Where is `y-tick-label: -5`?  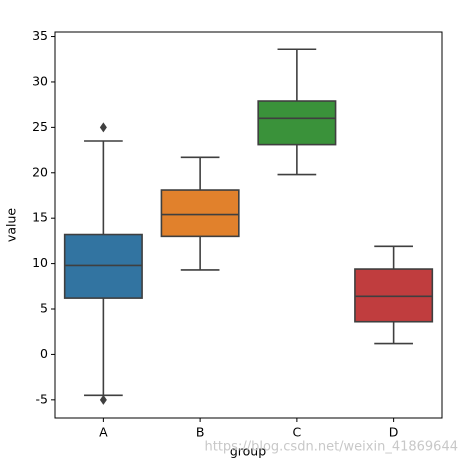
y-tick-label: -5 is located at coordinates (42, 398).